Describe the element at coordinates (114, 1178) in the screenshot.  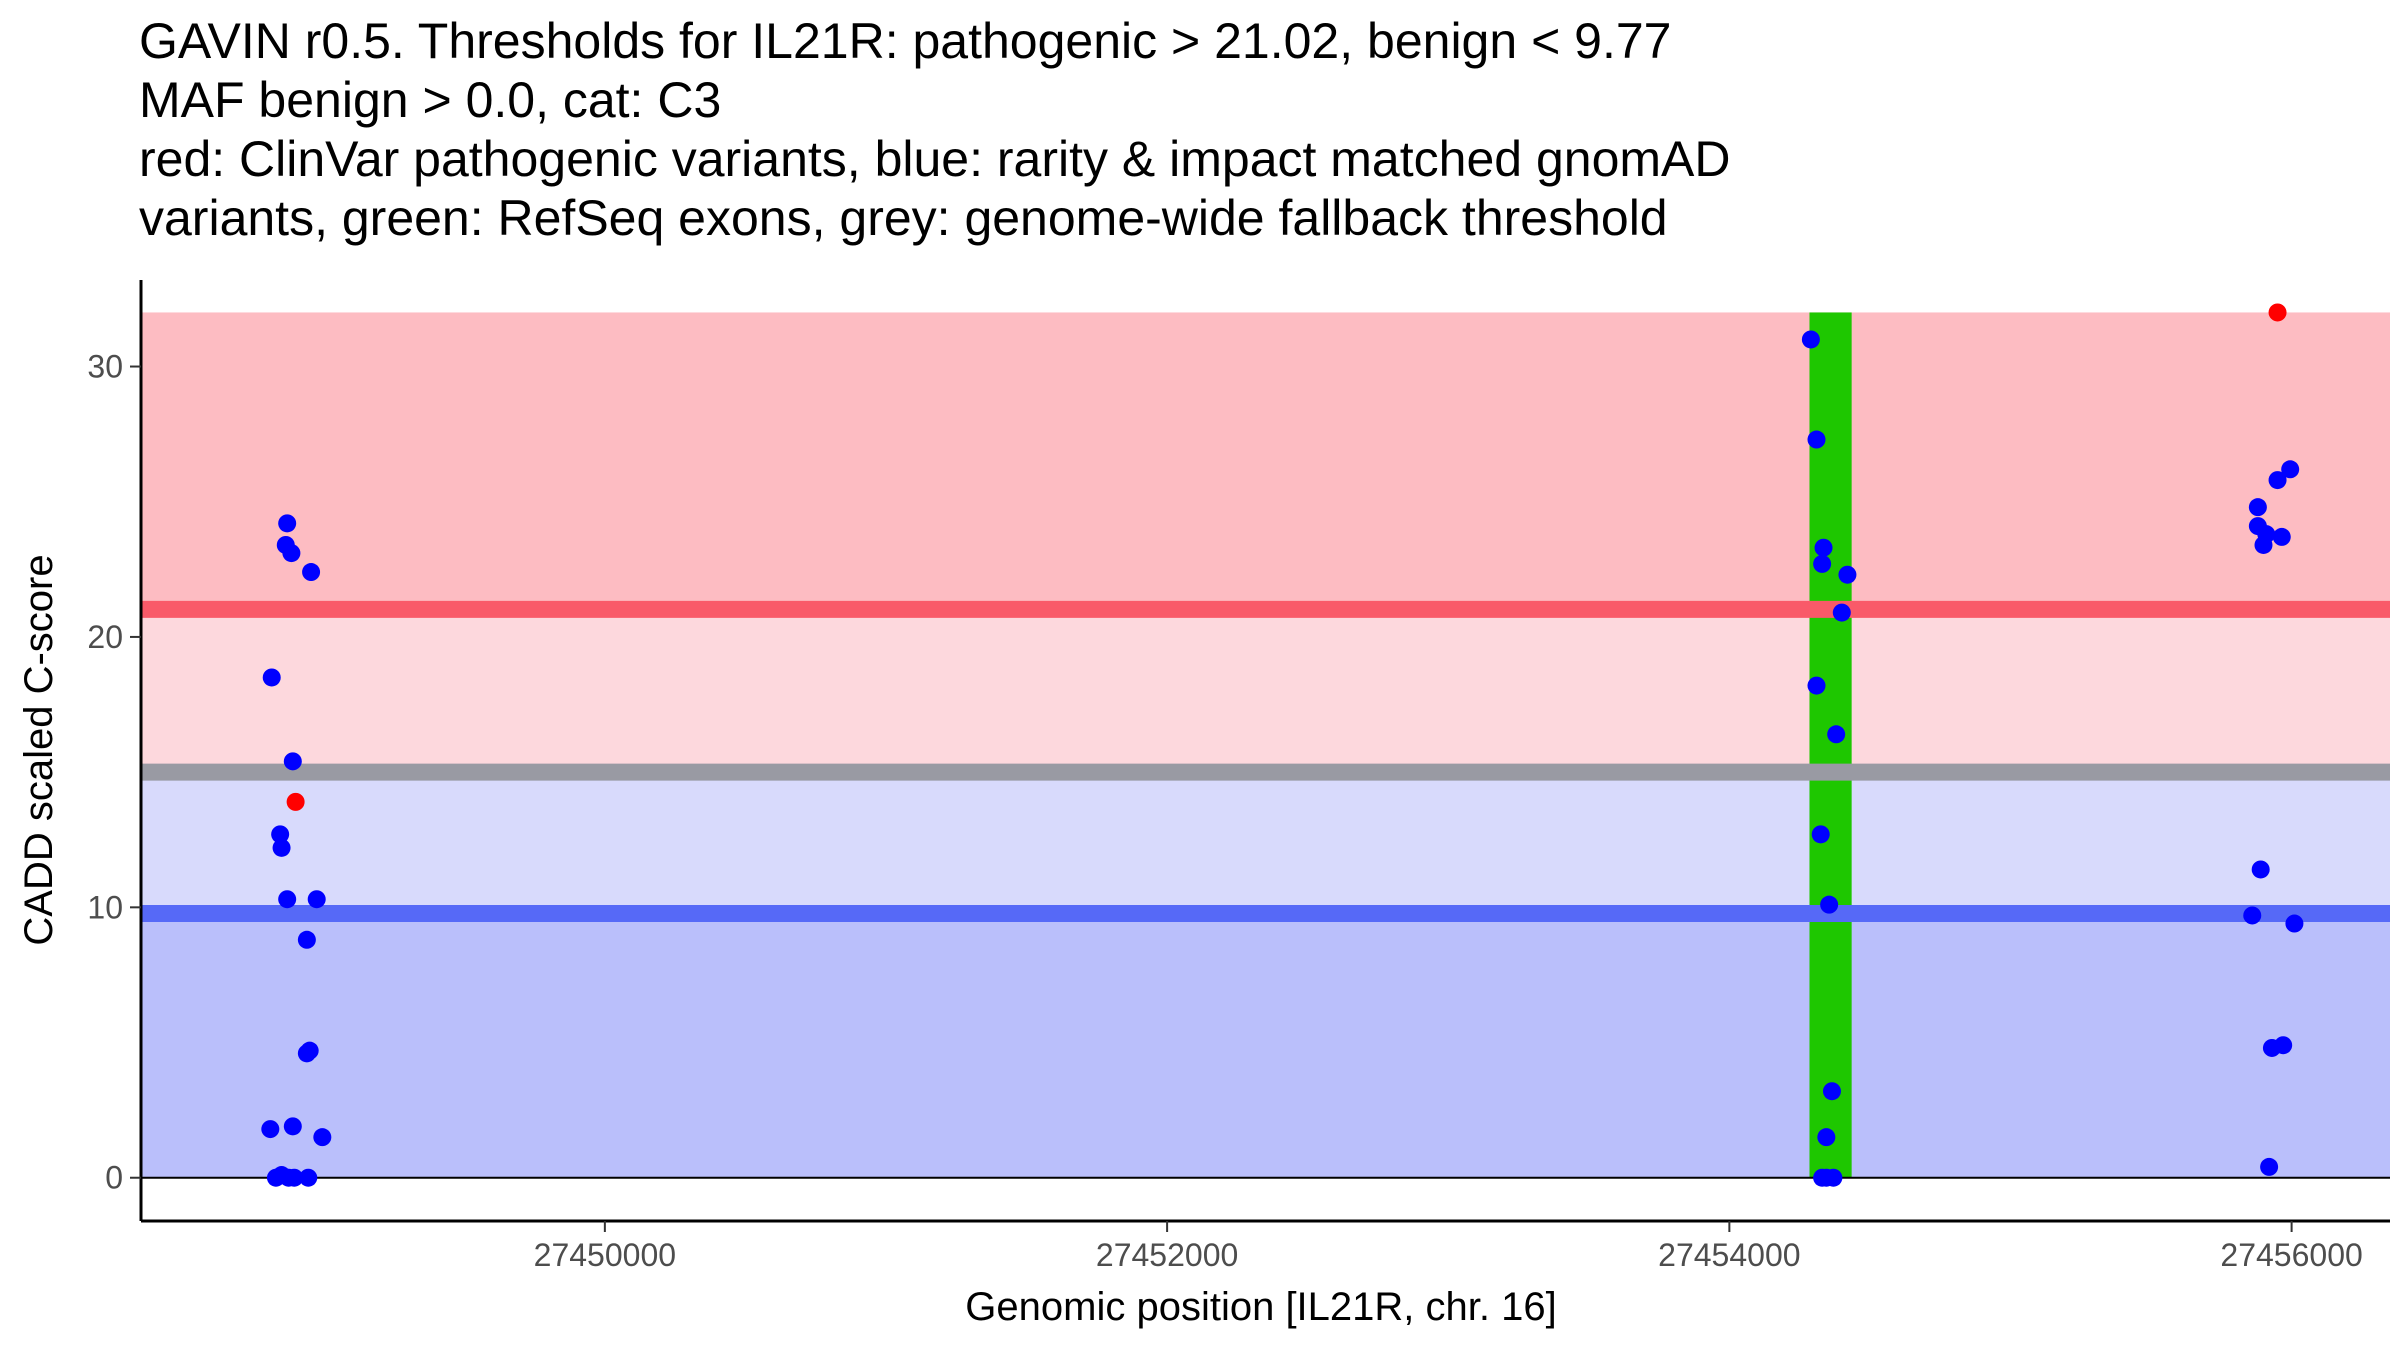
I see `y-tick-label: 0` at that location.